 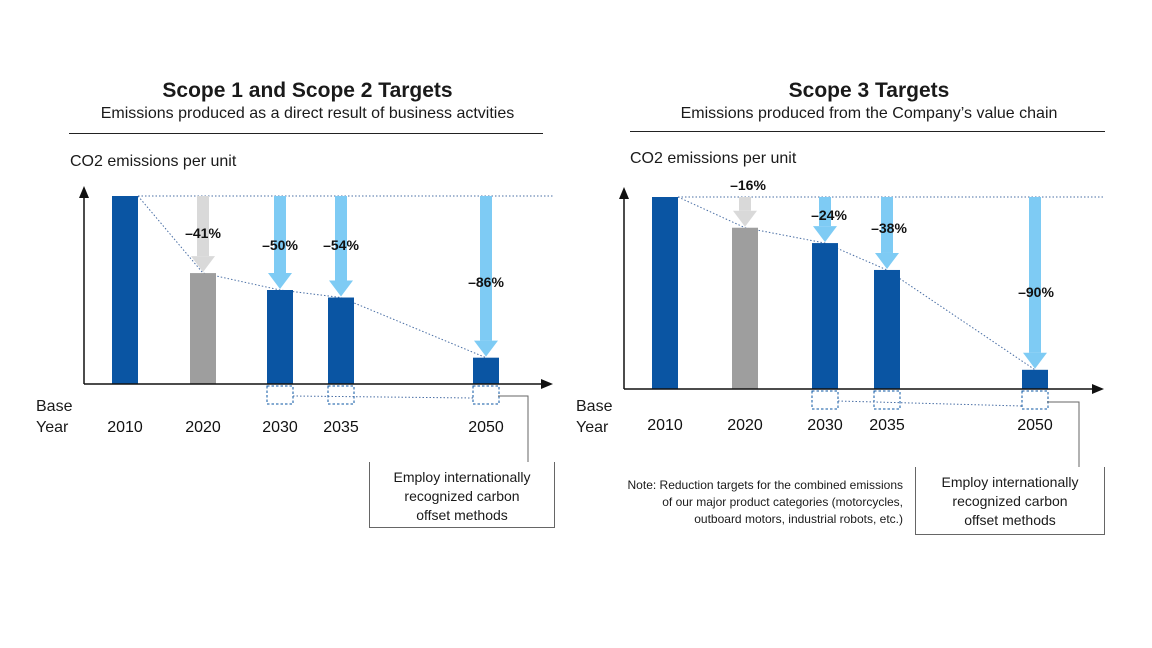 What do you see at coordinates (1036, 292) in the screenshot?
I see `scope3-reduction-label-2050: –90%` at bounding box center [1036, 292].